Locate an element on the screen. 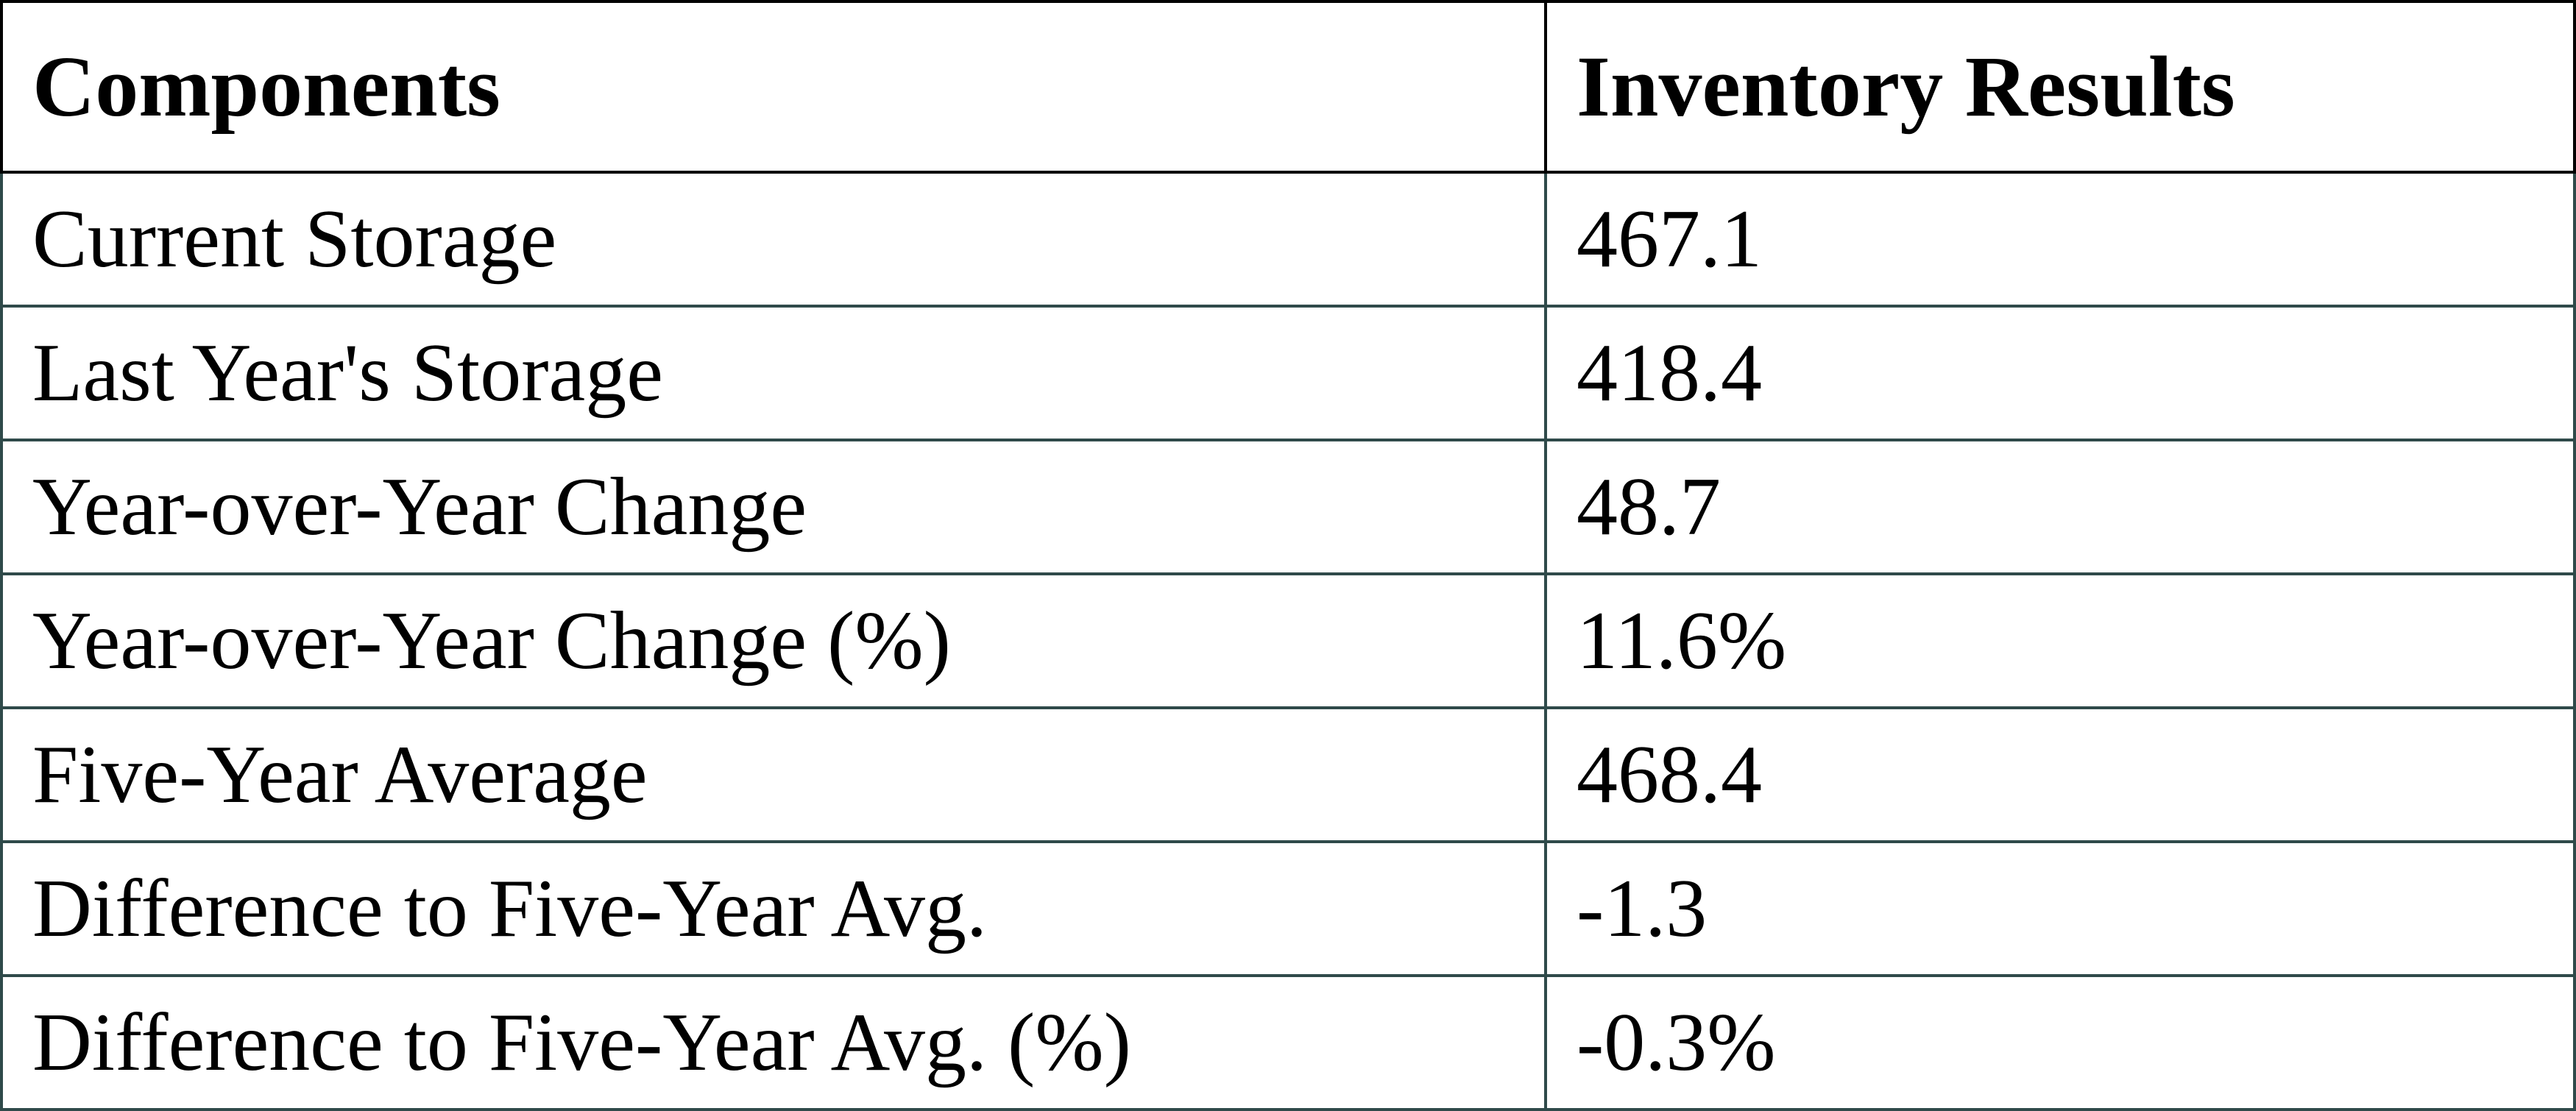  component-cell: Year-over-Year Change is located at coordinates (773, 507).